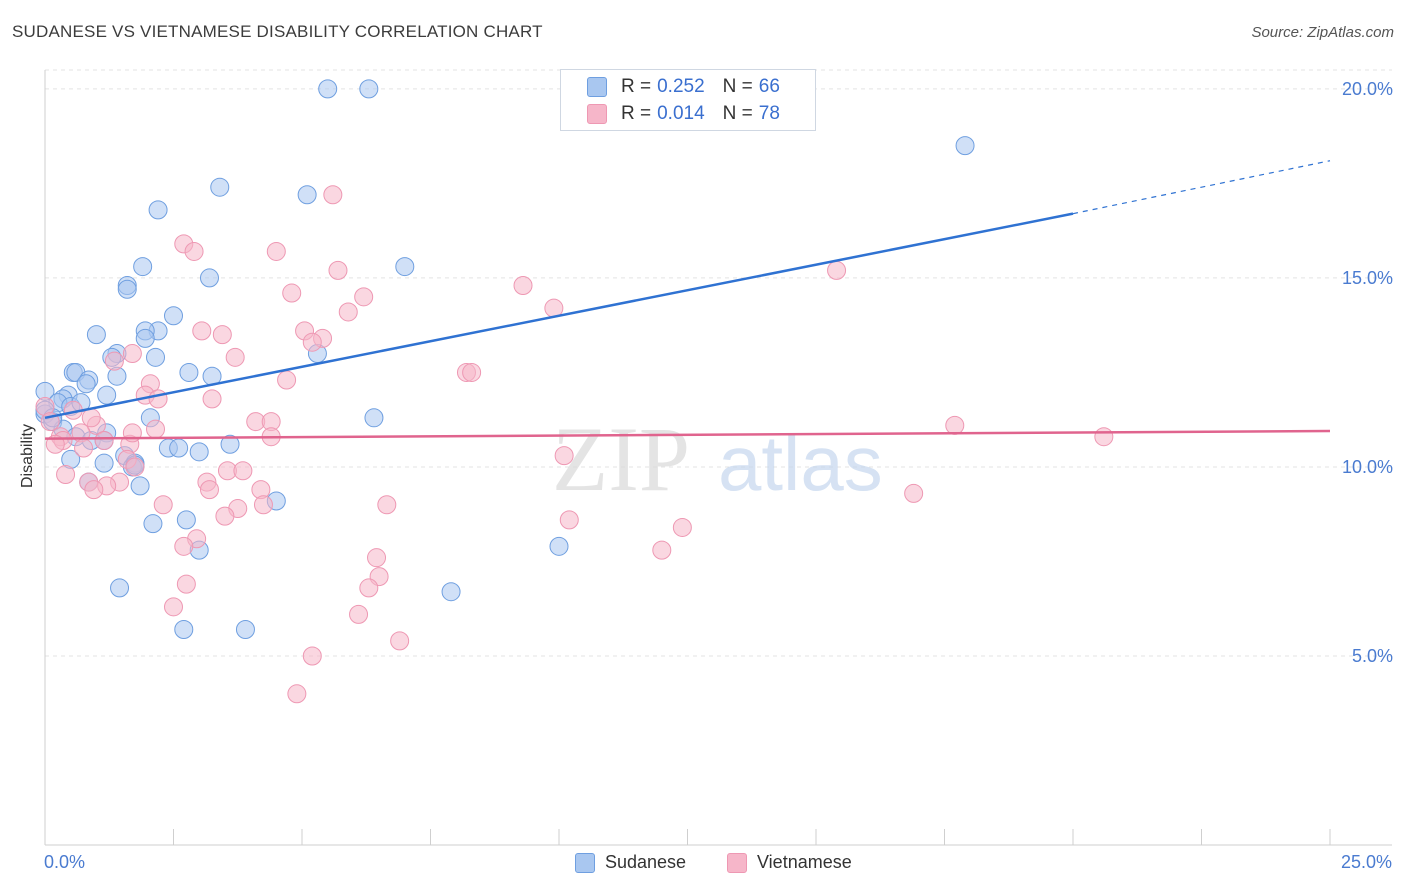 The width and height of the screenshot is (1406, 892). What do you see at coordinates (597, 114) in the screenshot?
I see `legend-swatch-pink` at bounding box center [597, 114].